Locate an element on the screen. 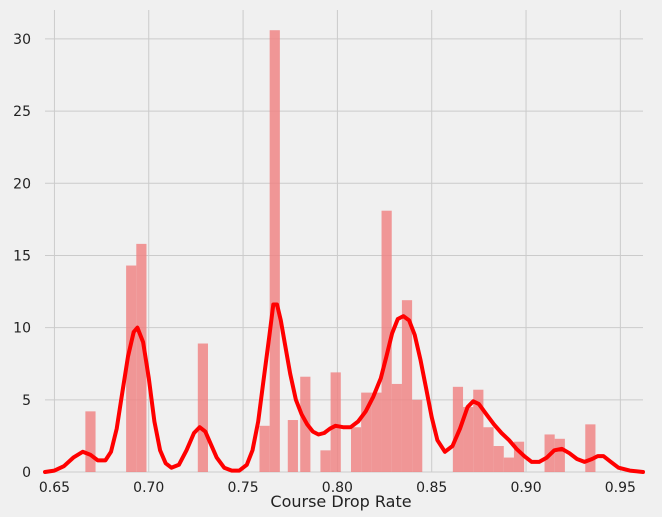 This screenshot has width=662, height=517. y-tick-label: 15 is located at coordinates (22, 256).